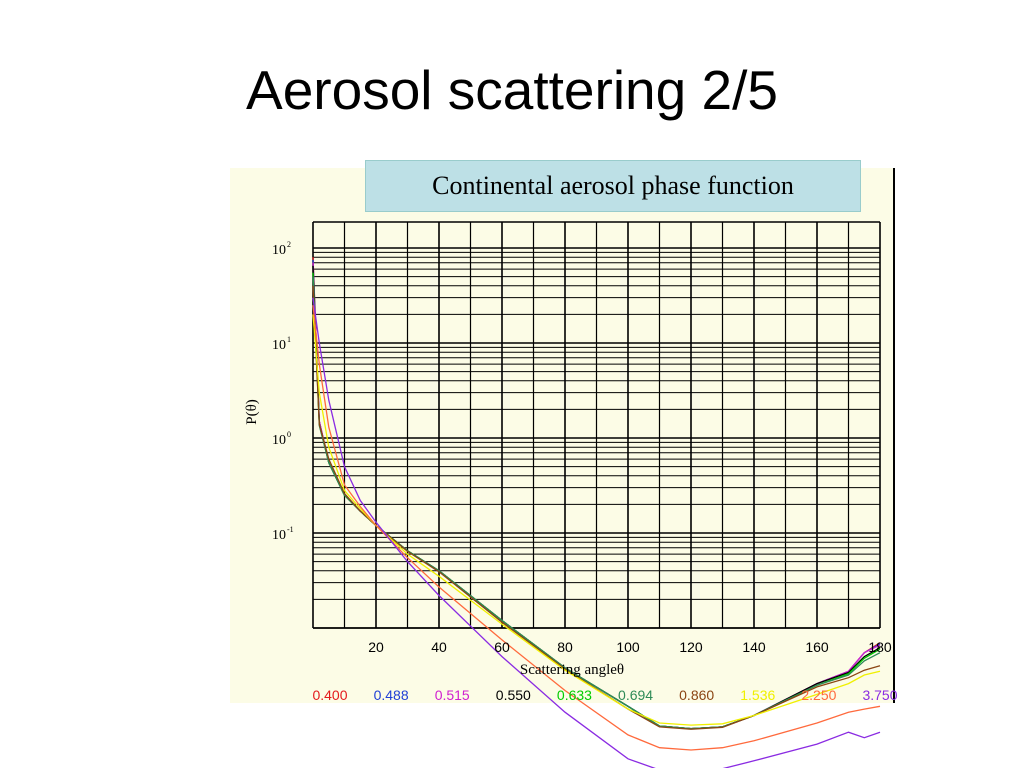 The image size is (1024, 768). Describe the element at coordinates (696, 695) in the screenshot. I see `legend-entry: 0.860` at that location.